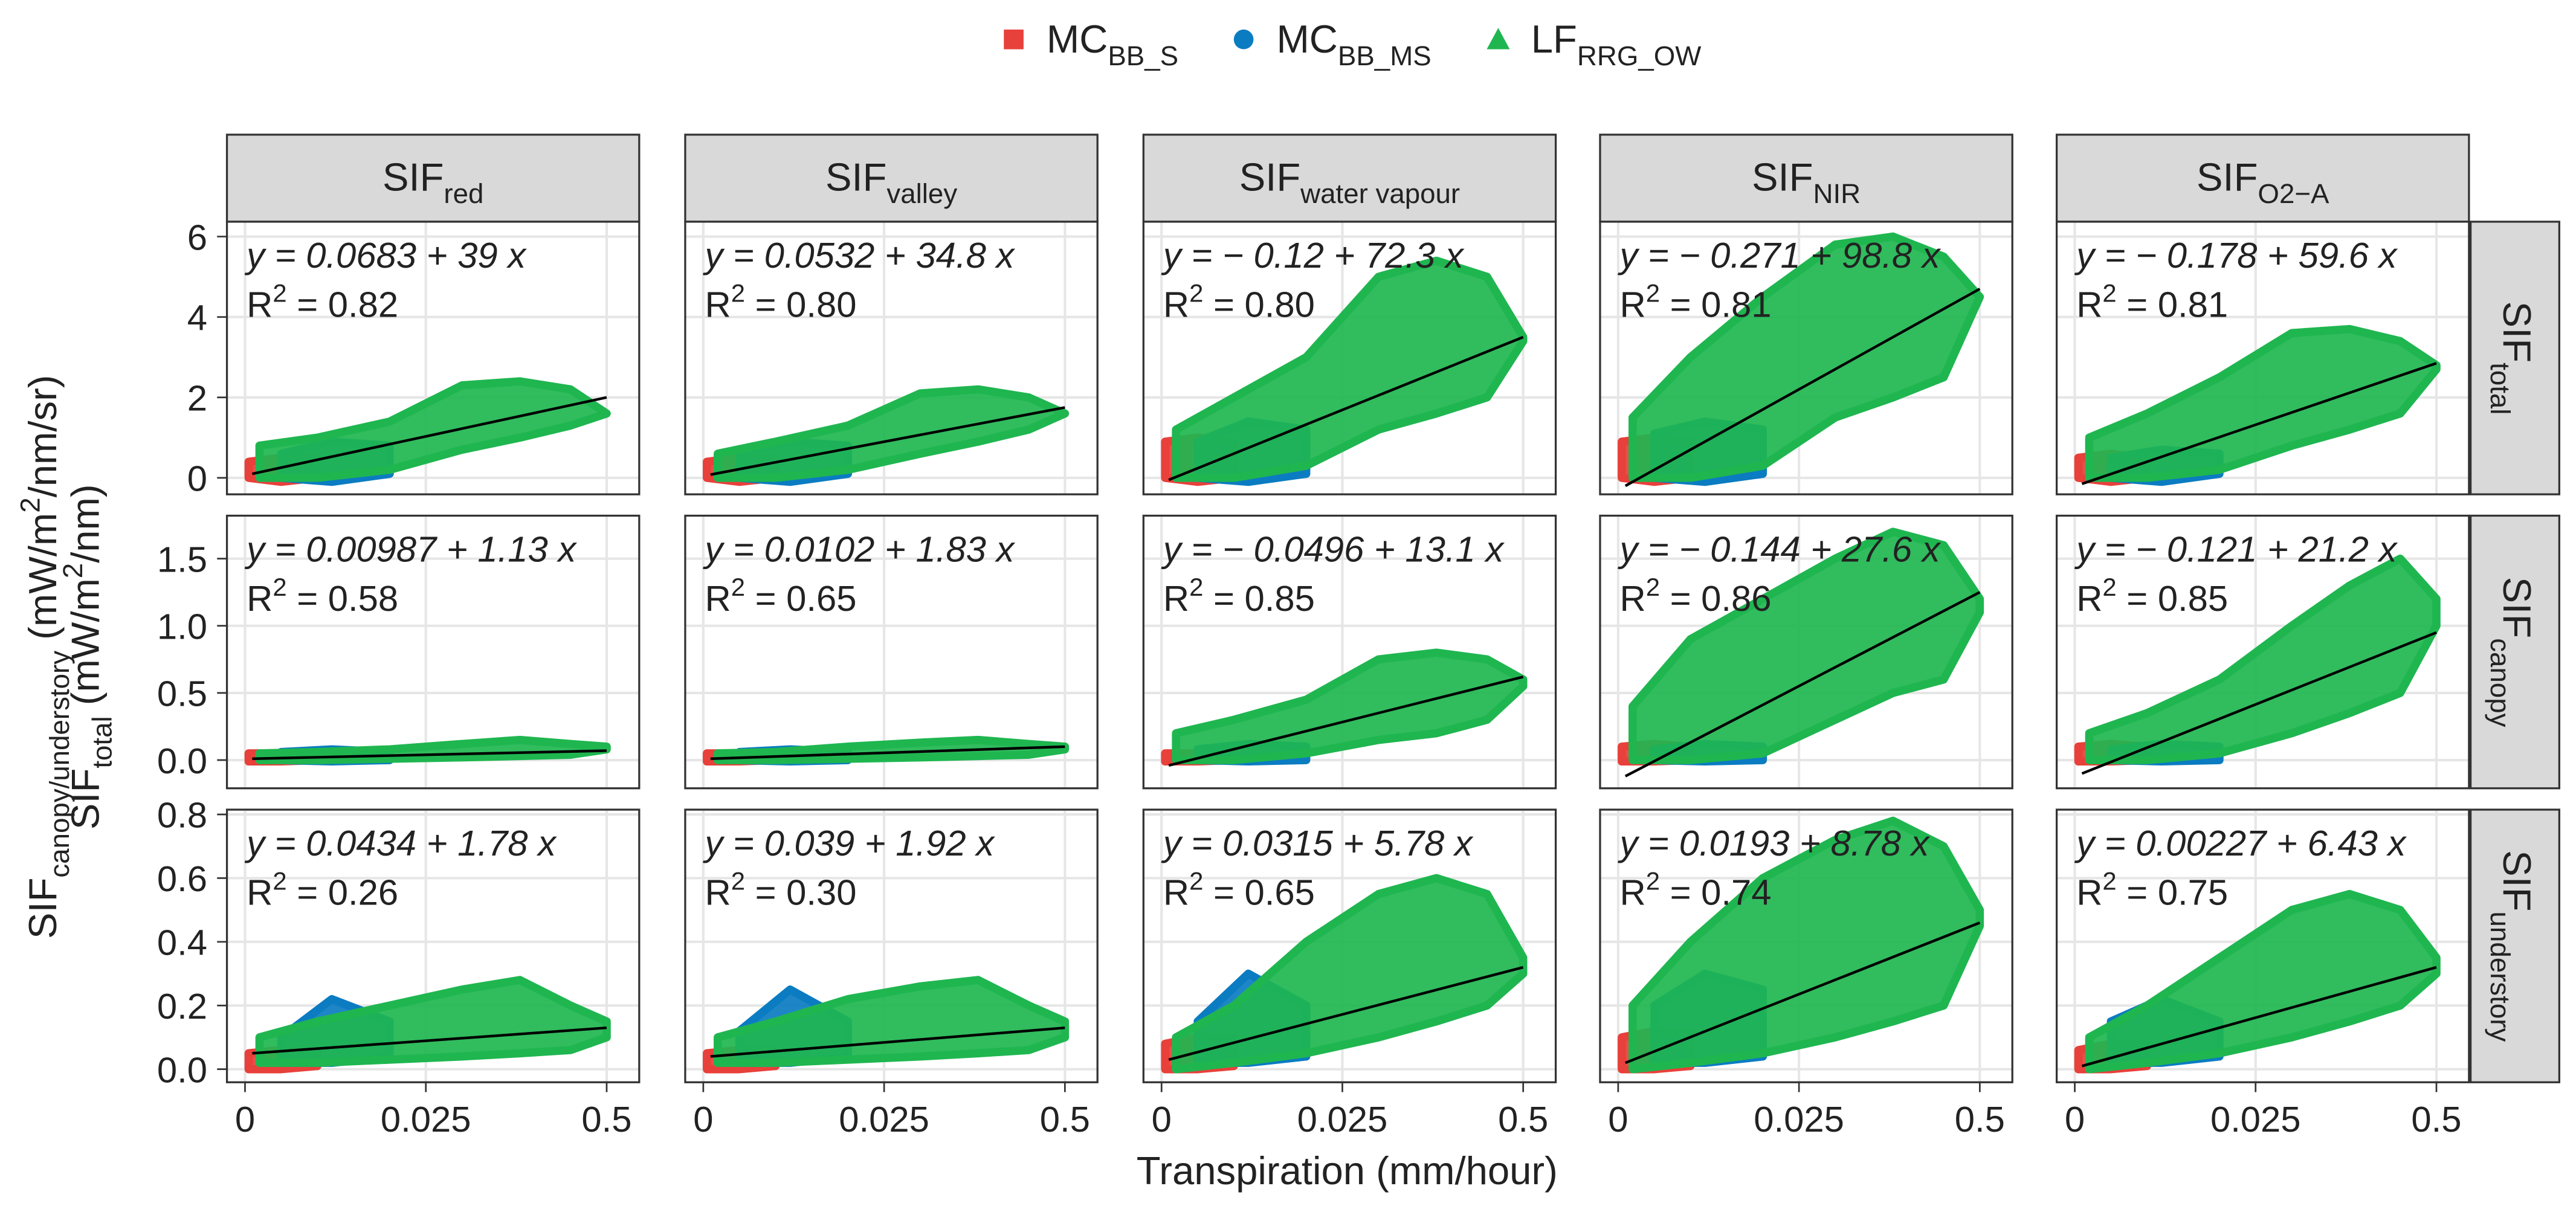  I want to click on equation: y = − 0.144 + 27.6 x, so click(1780, 549).